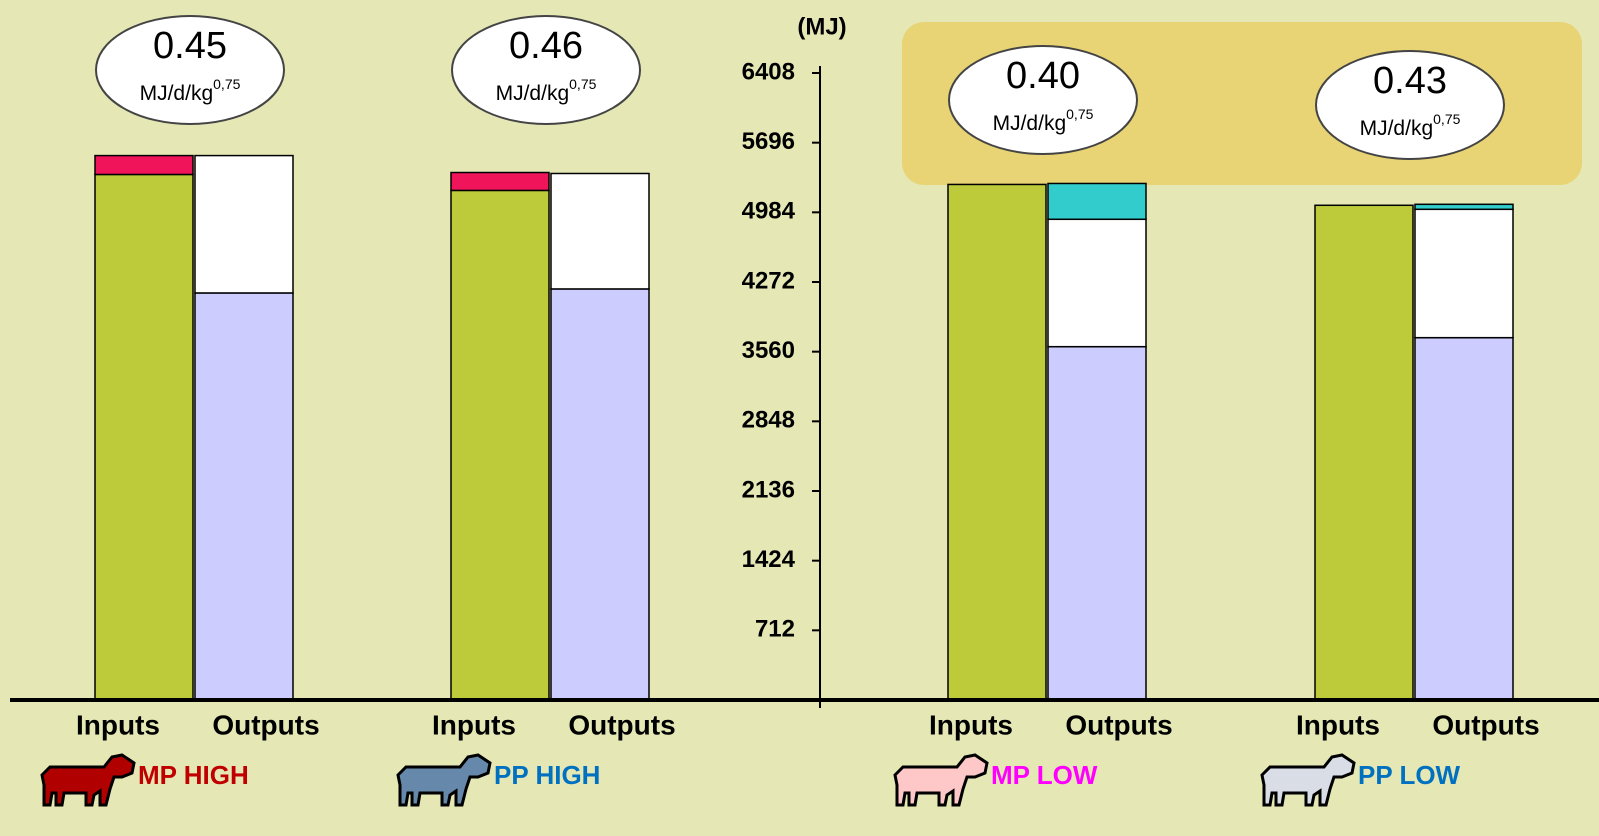 Image resolution: width=1599 pixels, height=836 pixels. Describe the element at coordinates (775, 629) in the screenshot. I see `y-tick-label: 712` at that location.